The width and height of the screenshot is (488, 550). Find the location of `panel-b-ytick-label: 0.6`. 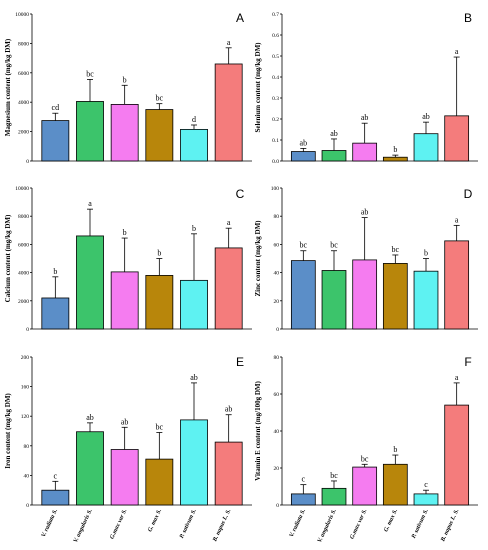

panel-b-ytick-label: 0.6 is located at coordinates (275, 36).